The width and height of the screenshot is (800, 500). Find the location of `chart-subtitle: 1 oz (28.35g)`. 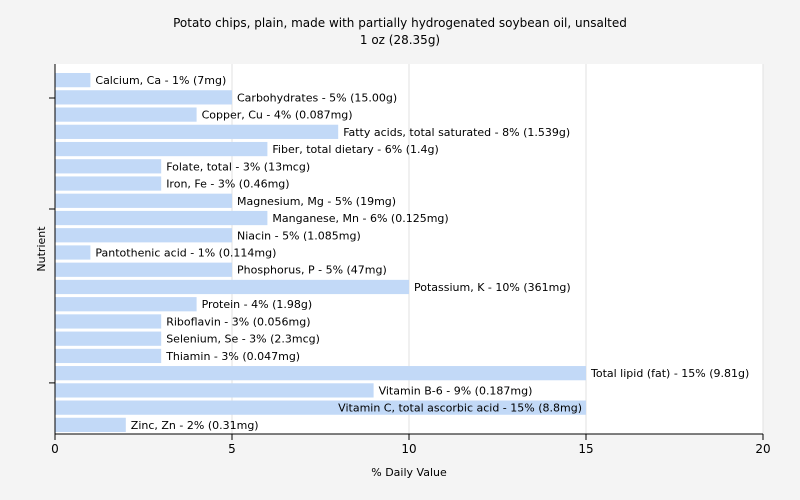

chart-subtitle: 1 oz (28.35g) is located at coordinates (400, 40).